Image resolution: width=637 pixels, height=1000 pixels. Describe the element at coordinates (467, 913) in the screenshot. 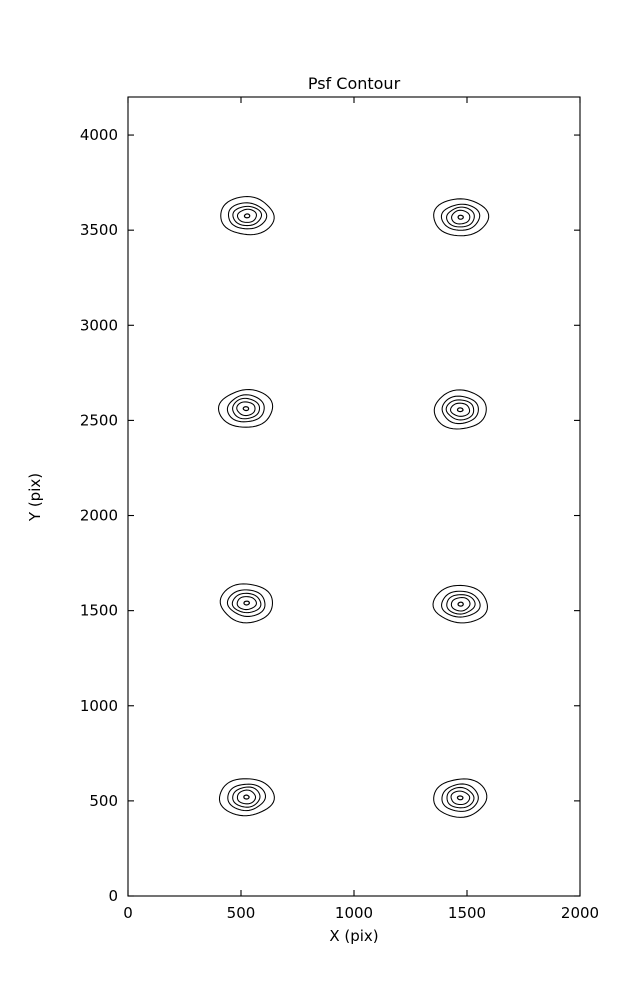

I see `x-tick-label: 1500` at that location.